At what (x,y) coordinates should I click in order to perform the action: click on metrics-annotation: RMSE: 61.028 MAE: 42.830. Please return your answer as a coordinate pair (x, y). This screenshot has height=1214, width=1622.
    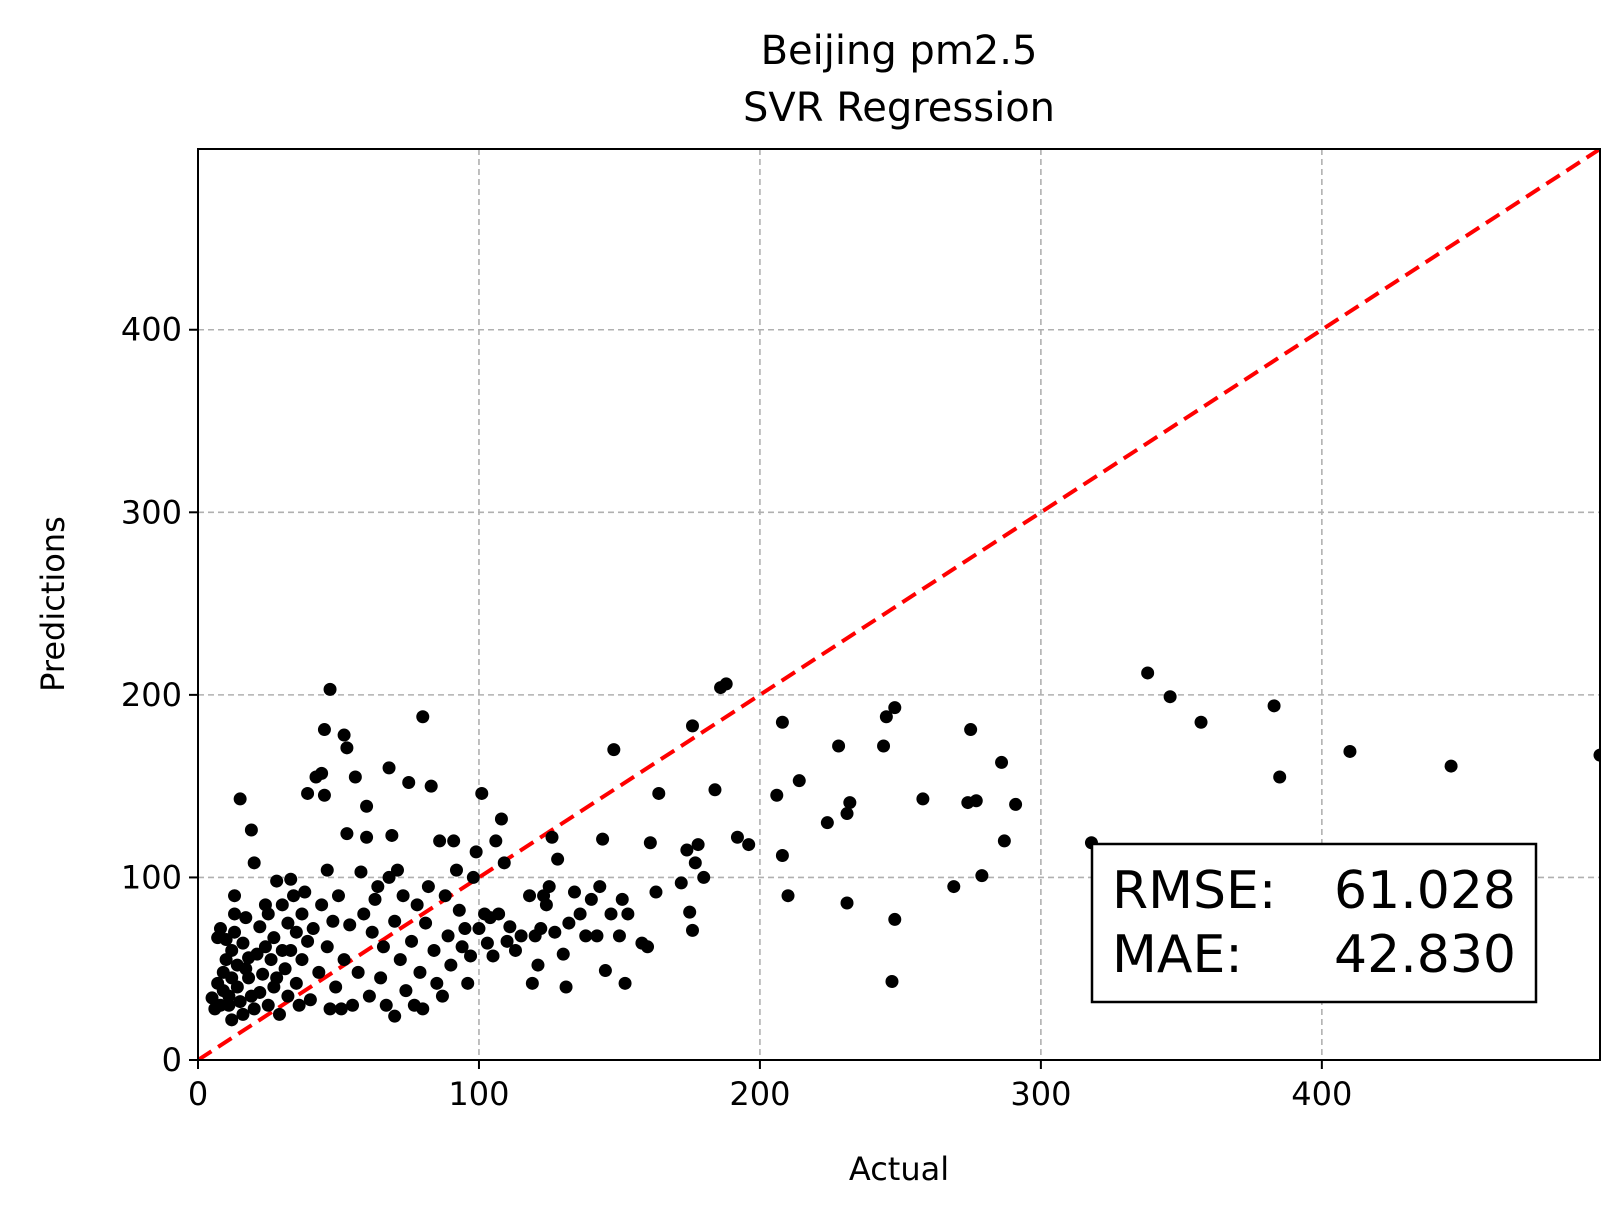
    Looking at the image, I should click on (1314, 923).